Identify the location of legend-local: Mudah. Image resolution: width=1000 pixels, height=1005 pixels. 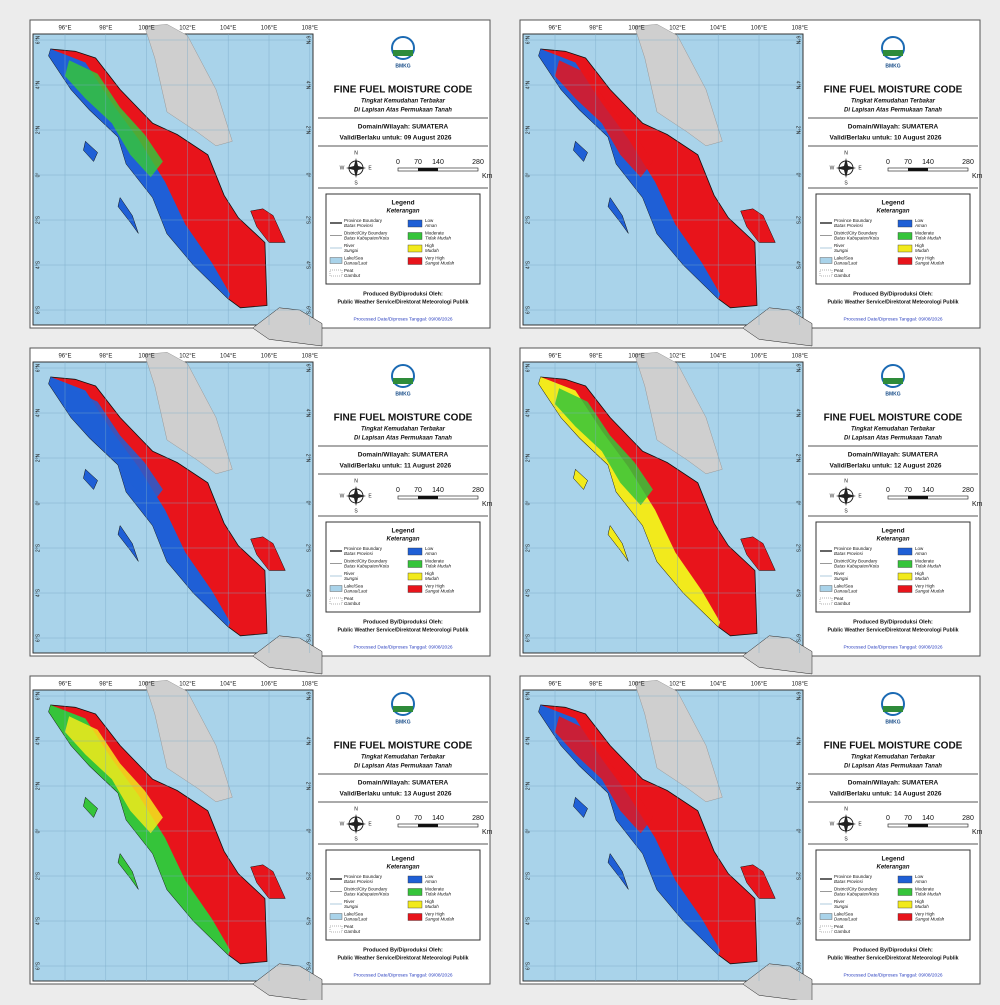
(922, 906).